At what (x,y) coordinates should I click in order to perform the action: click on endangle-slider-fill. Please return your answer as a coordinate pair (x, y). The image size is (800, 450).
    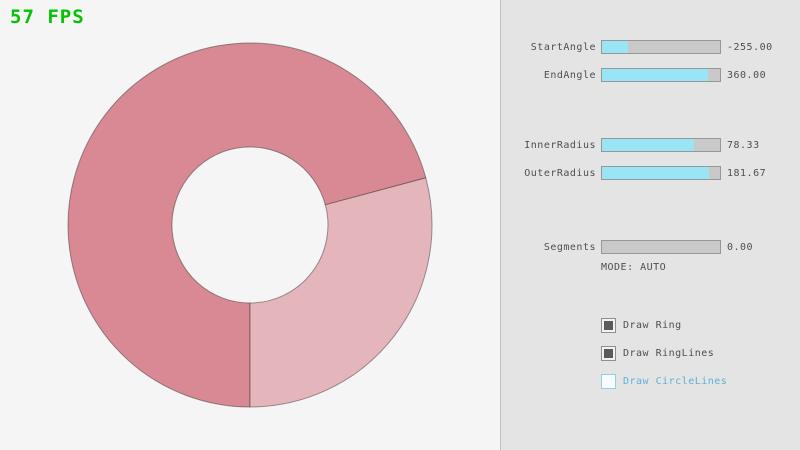
    Looking at the image, I should click on (655, 75).